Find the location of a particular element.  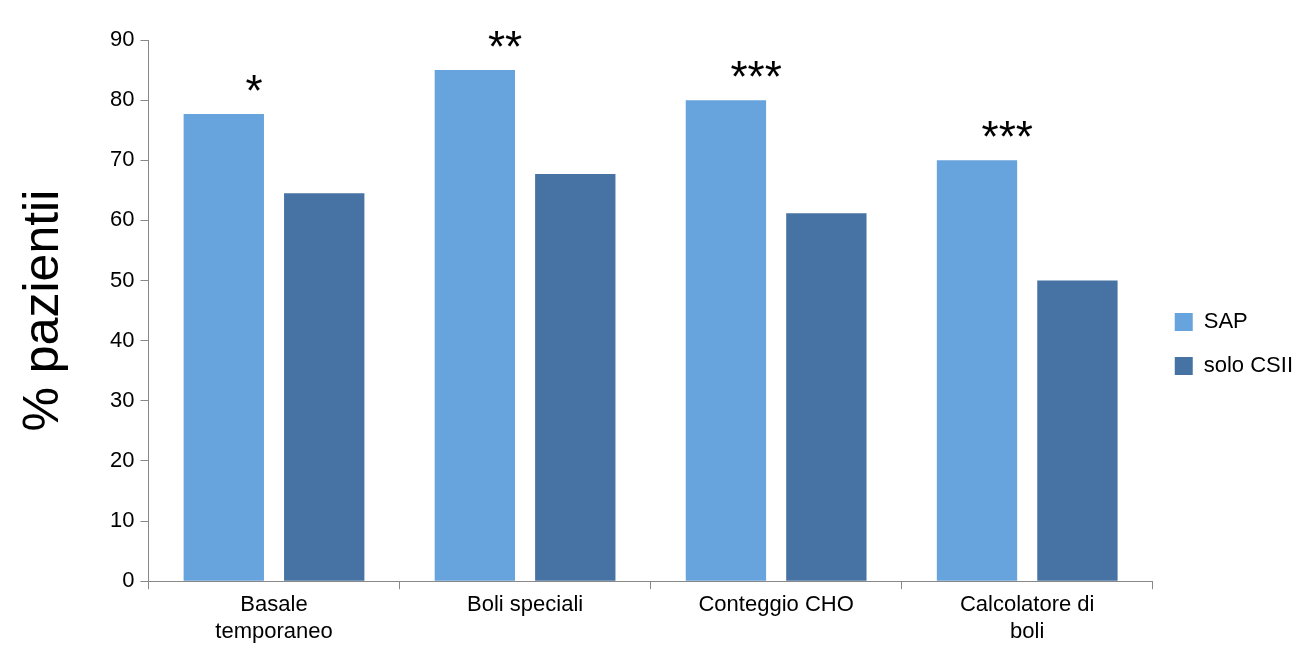

x-tick-label: Basale temporaneo is located at coordinates (274, 617).